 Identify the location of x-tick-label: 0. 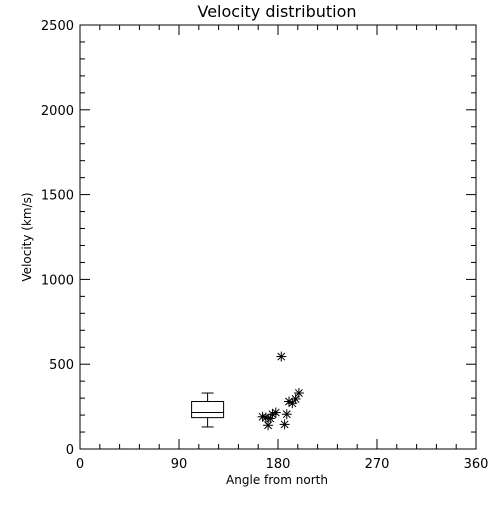
(80, 464).